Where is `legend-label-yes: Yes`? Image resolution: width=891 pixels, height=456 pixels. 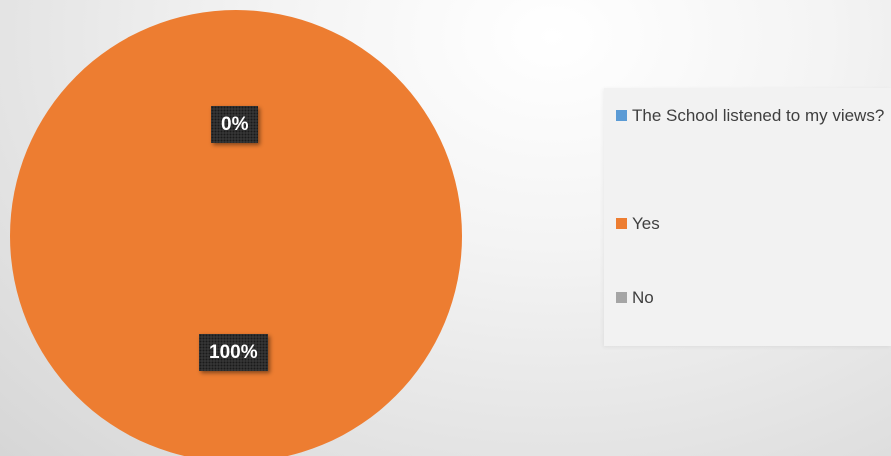
legend-label-yes: Yes is located at coordinates (646, 223).